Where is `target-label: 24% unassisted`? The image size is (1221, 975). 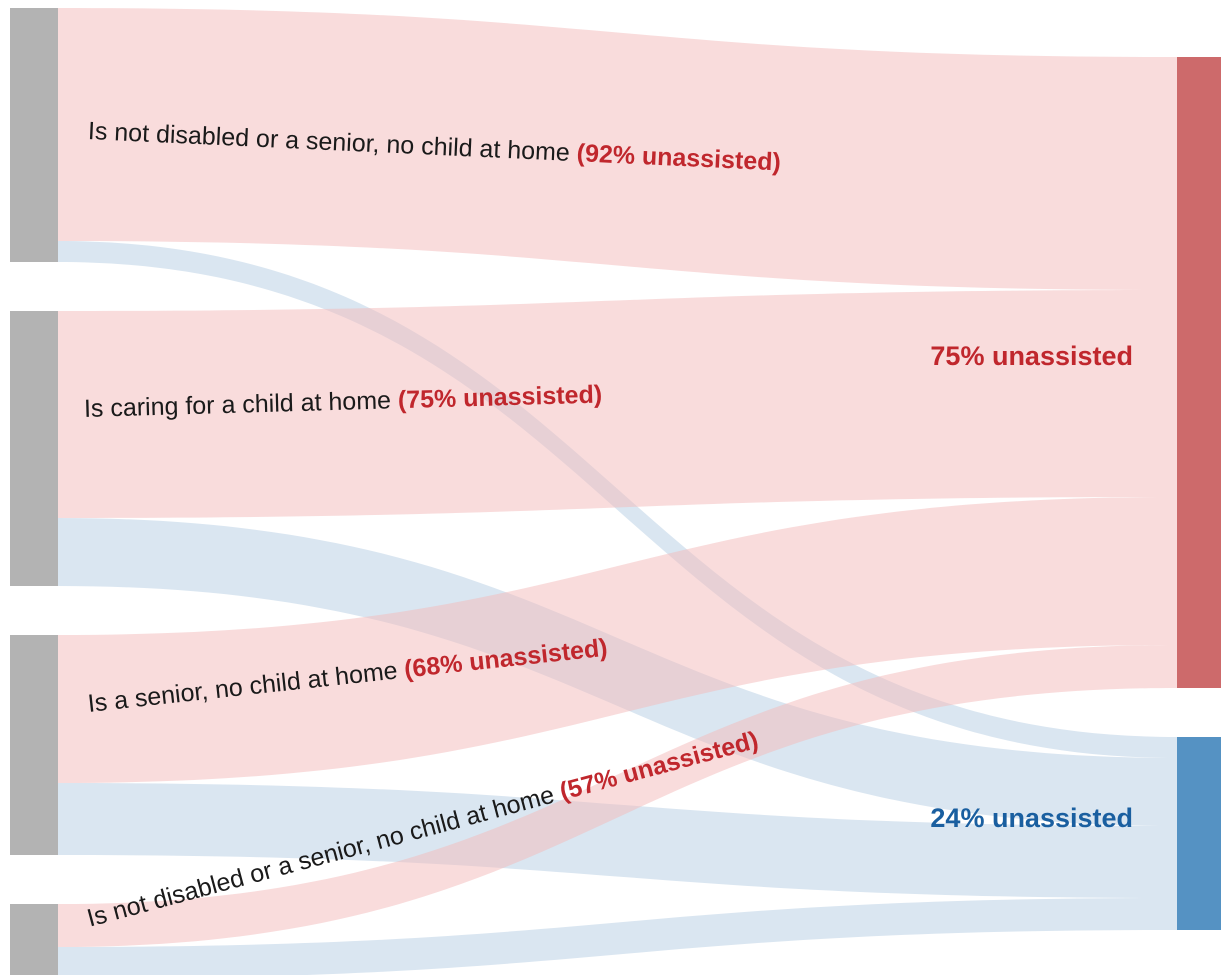
target-label: 24% unassisted is located at coordinates (1031, 818).